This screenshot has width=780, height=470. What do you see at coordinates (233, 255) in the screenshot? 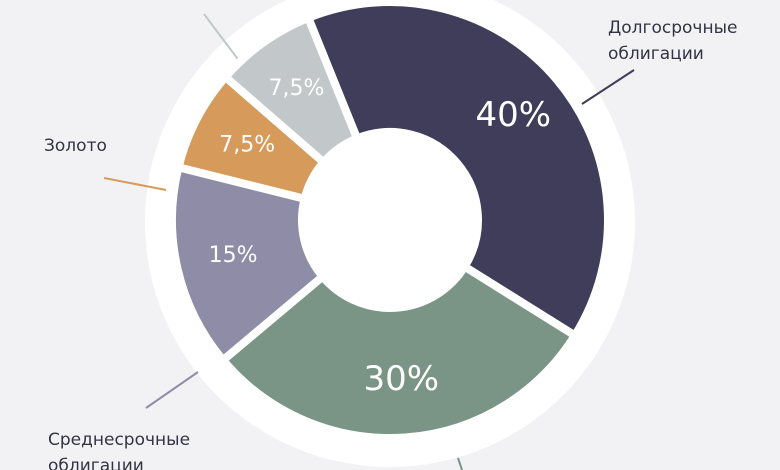
I see `value-label: 15%` at bounding box center [233, 255].